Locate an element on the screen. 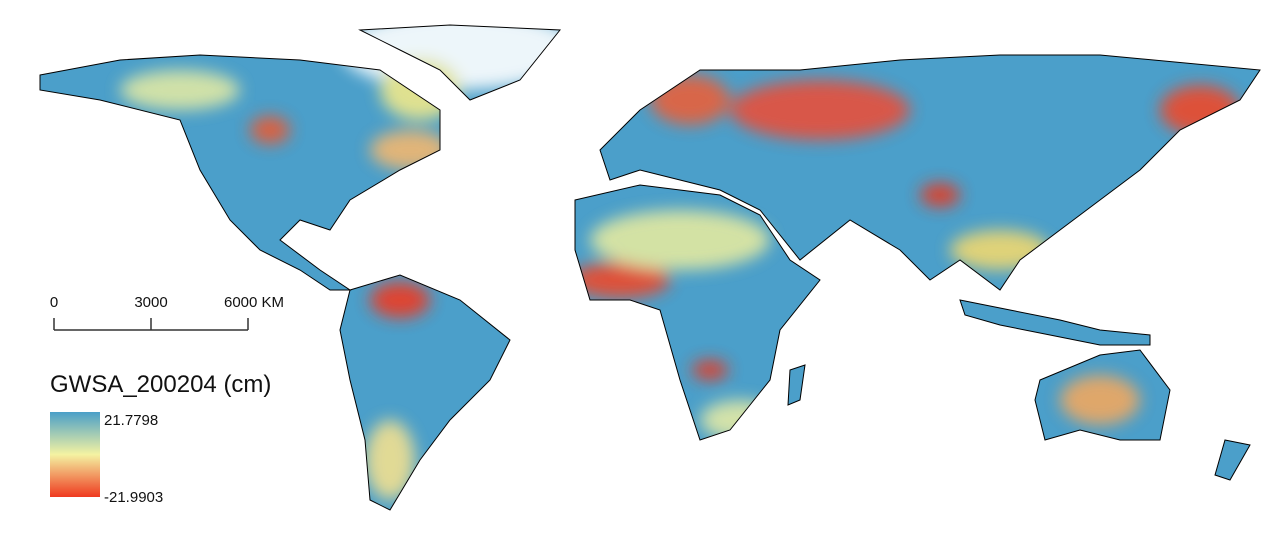 Image resolution: width=1267 pixels, height=545 pixels. scale-label: 6000 KM is located at coordinates (254, 302).